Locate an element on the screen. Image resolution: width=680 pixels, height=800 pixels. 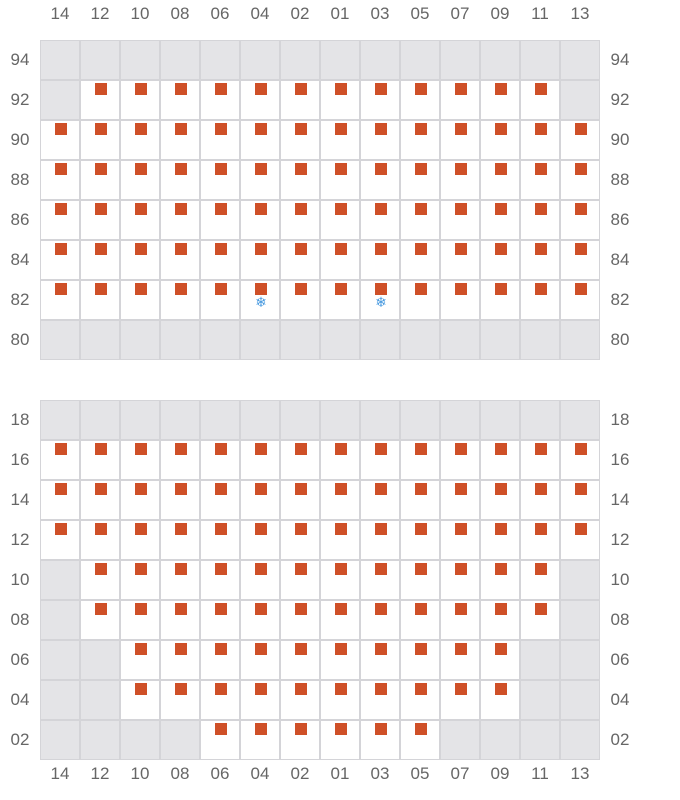
seat-cell: ❄ is located at coordinates (380, 300).